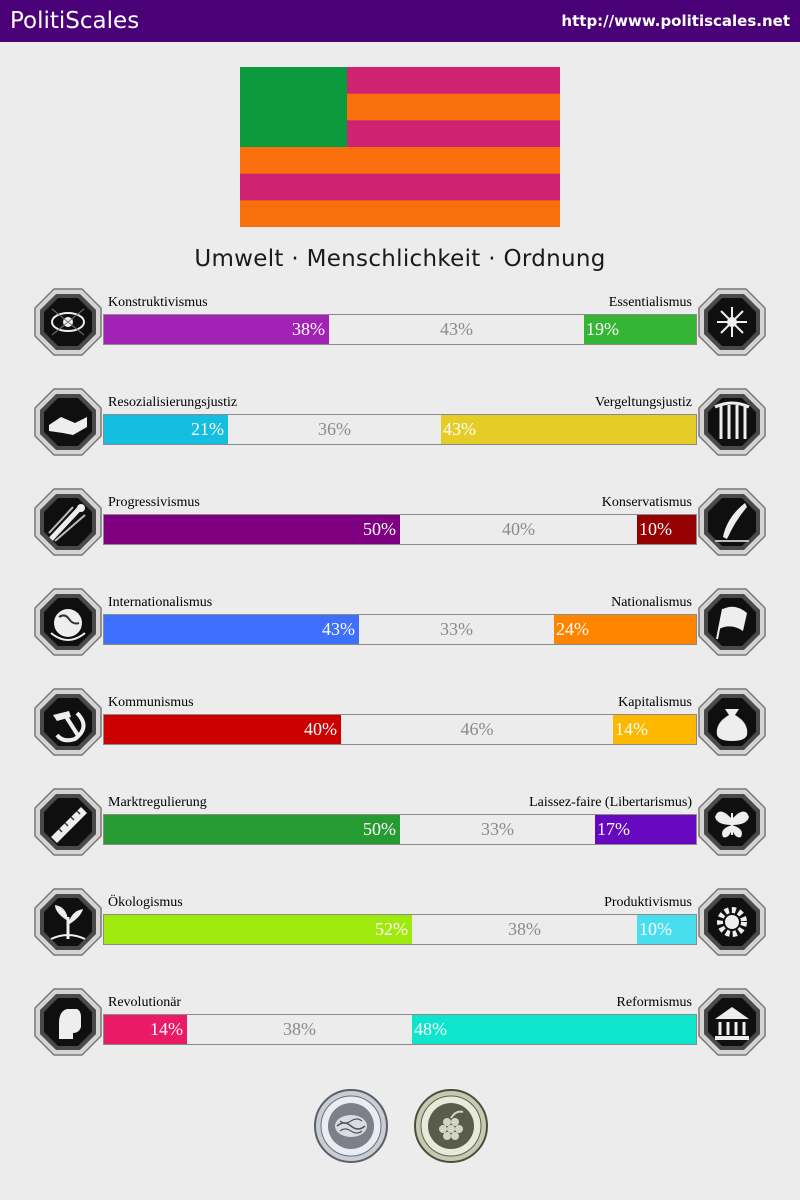 This screenshot has width=800, height=1200. I want to click on comet-icon, so click(68, 522).